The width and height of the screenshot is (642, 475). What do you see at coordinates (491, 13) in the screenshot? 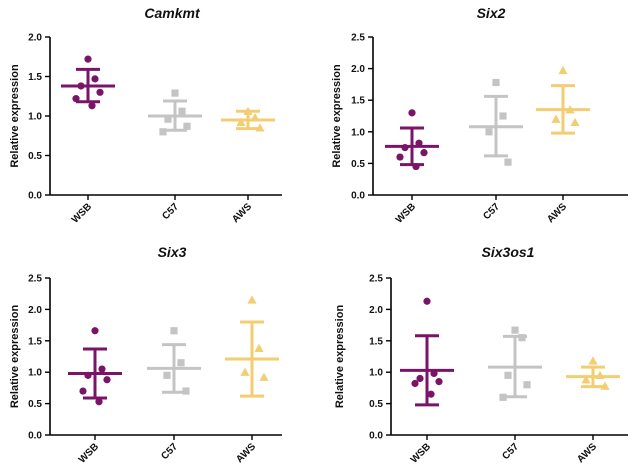
I see `panel-title: Six2` at bounding box center [491, 13].